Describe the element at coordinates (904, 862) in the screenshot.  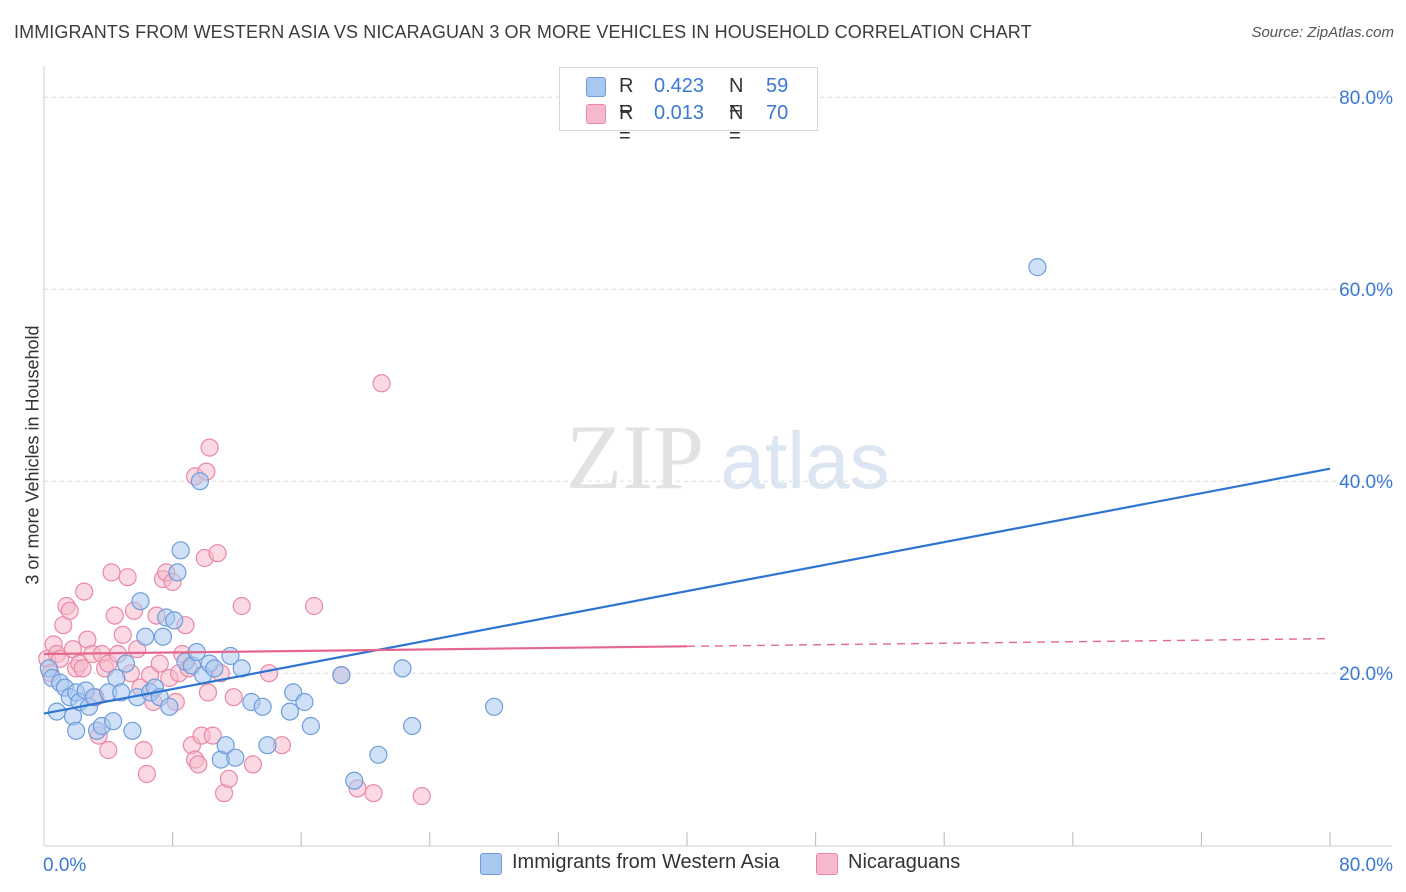
I see `legend-label: Nicaraguans` at that location.